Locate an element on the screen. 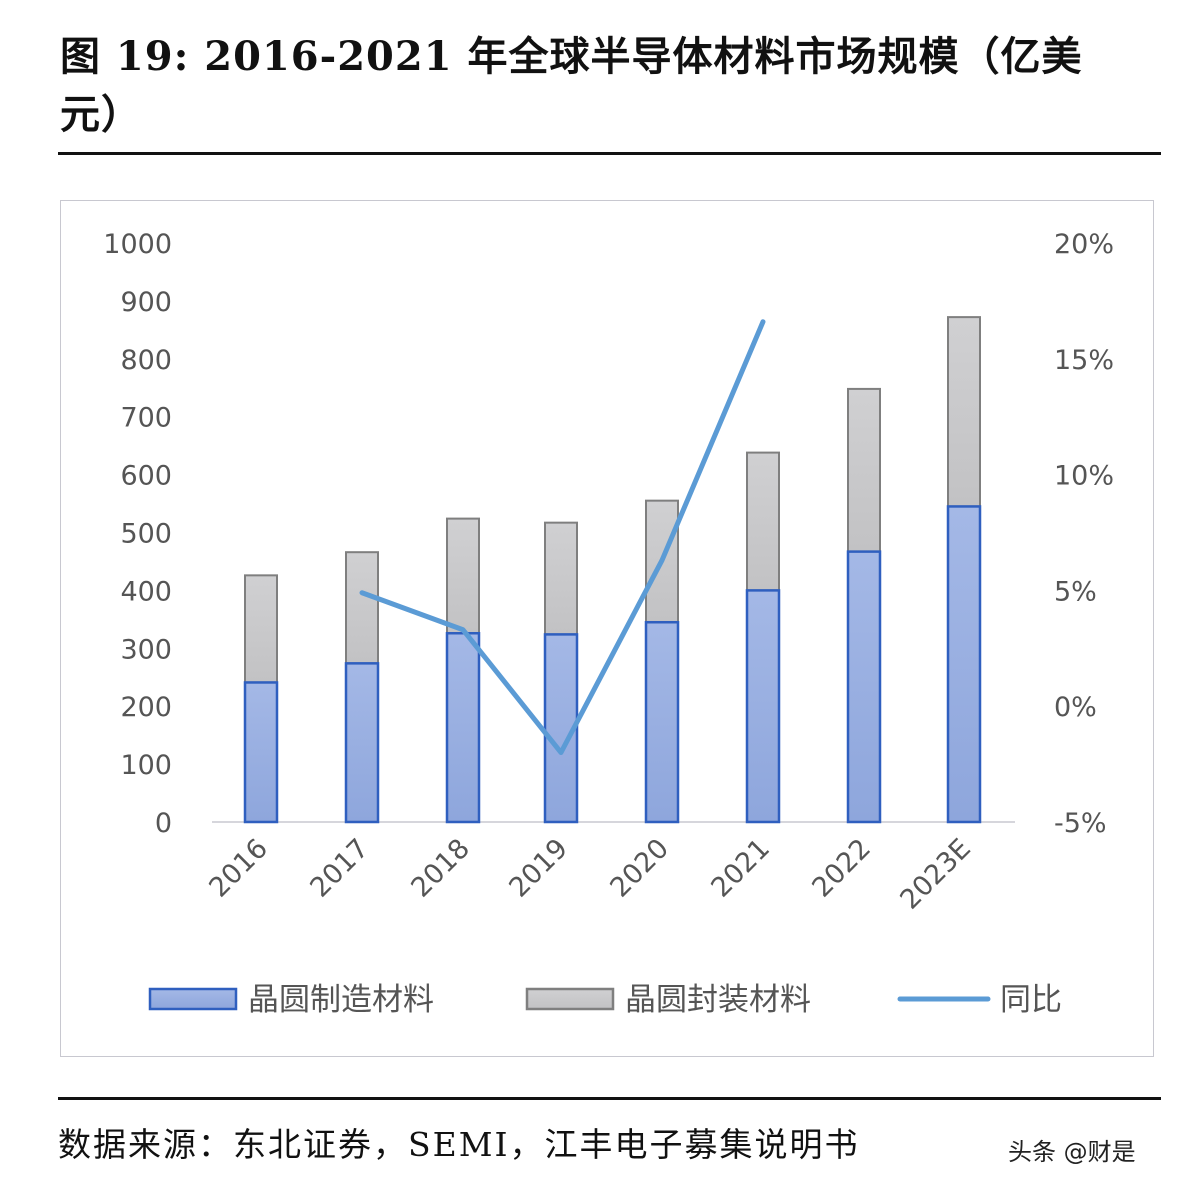  x-tick-label: 2017 is located at coordinates (339, 868).